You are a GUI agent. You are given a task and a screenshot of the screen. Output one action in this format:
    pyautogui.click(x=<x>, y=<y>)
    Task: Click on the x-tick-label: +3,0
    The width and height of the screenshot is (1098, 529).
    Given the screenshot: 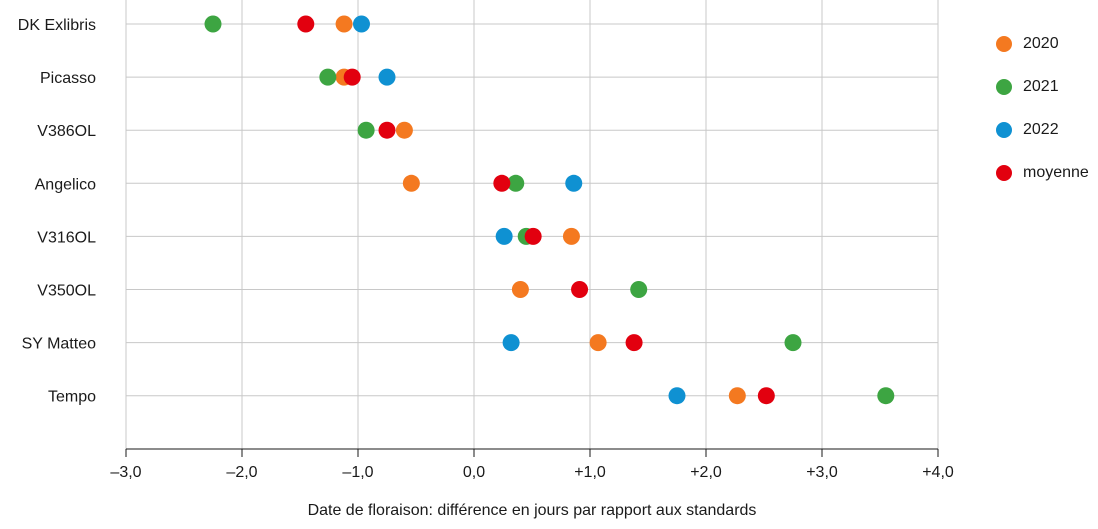 What is the action you would take?
    pyautogui.click(x=822, y=472)
    